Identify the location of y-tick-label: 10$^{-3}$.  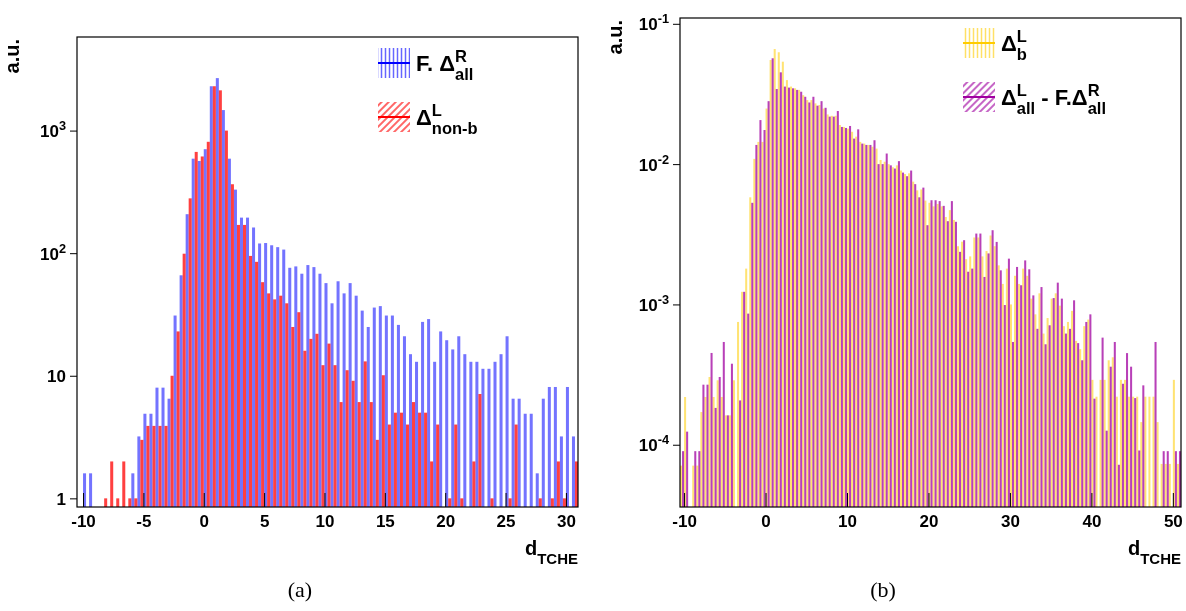
(653, 303).